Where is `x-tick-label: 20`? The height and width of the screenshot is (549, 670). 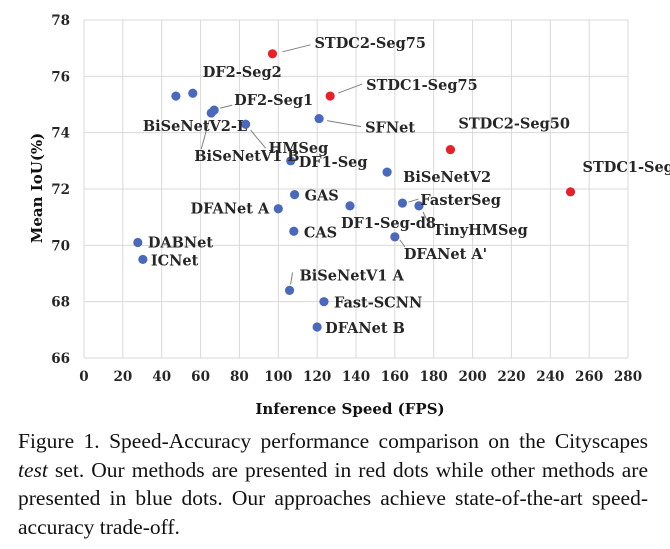 x-tick-label: 20 is located at coordinates (122, 377).